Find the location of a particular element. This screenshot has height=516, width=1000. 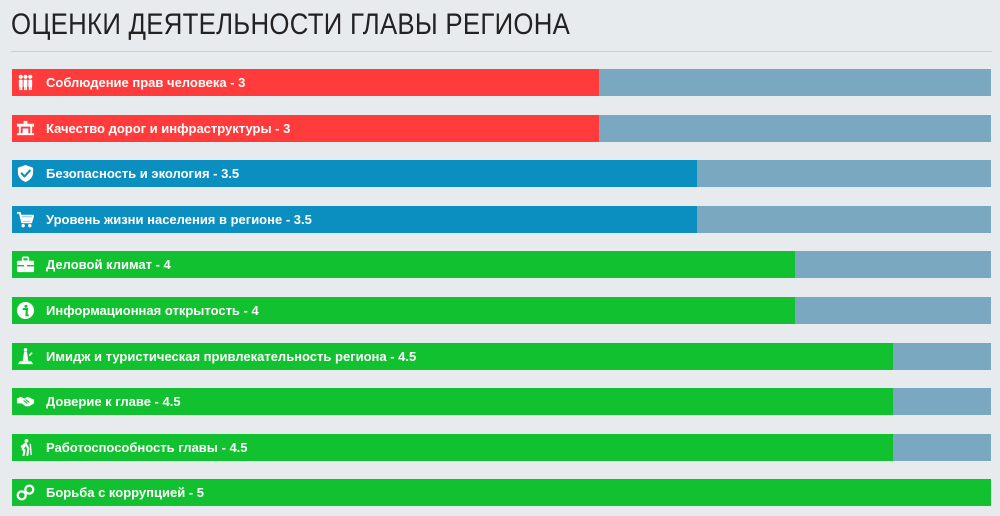

bar-track: Безопасность и экология - 3.5 is located at coordinates (501, 173).